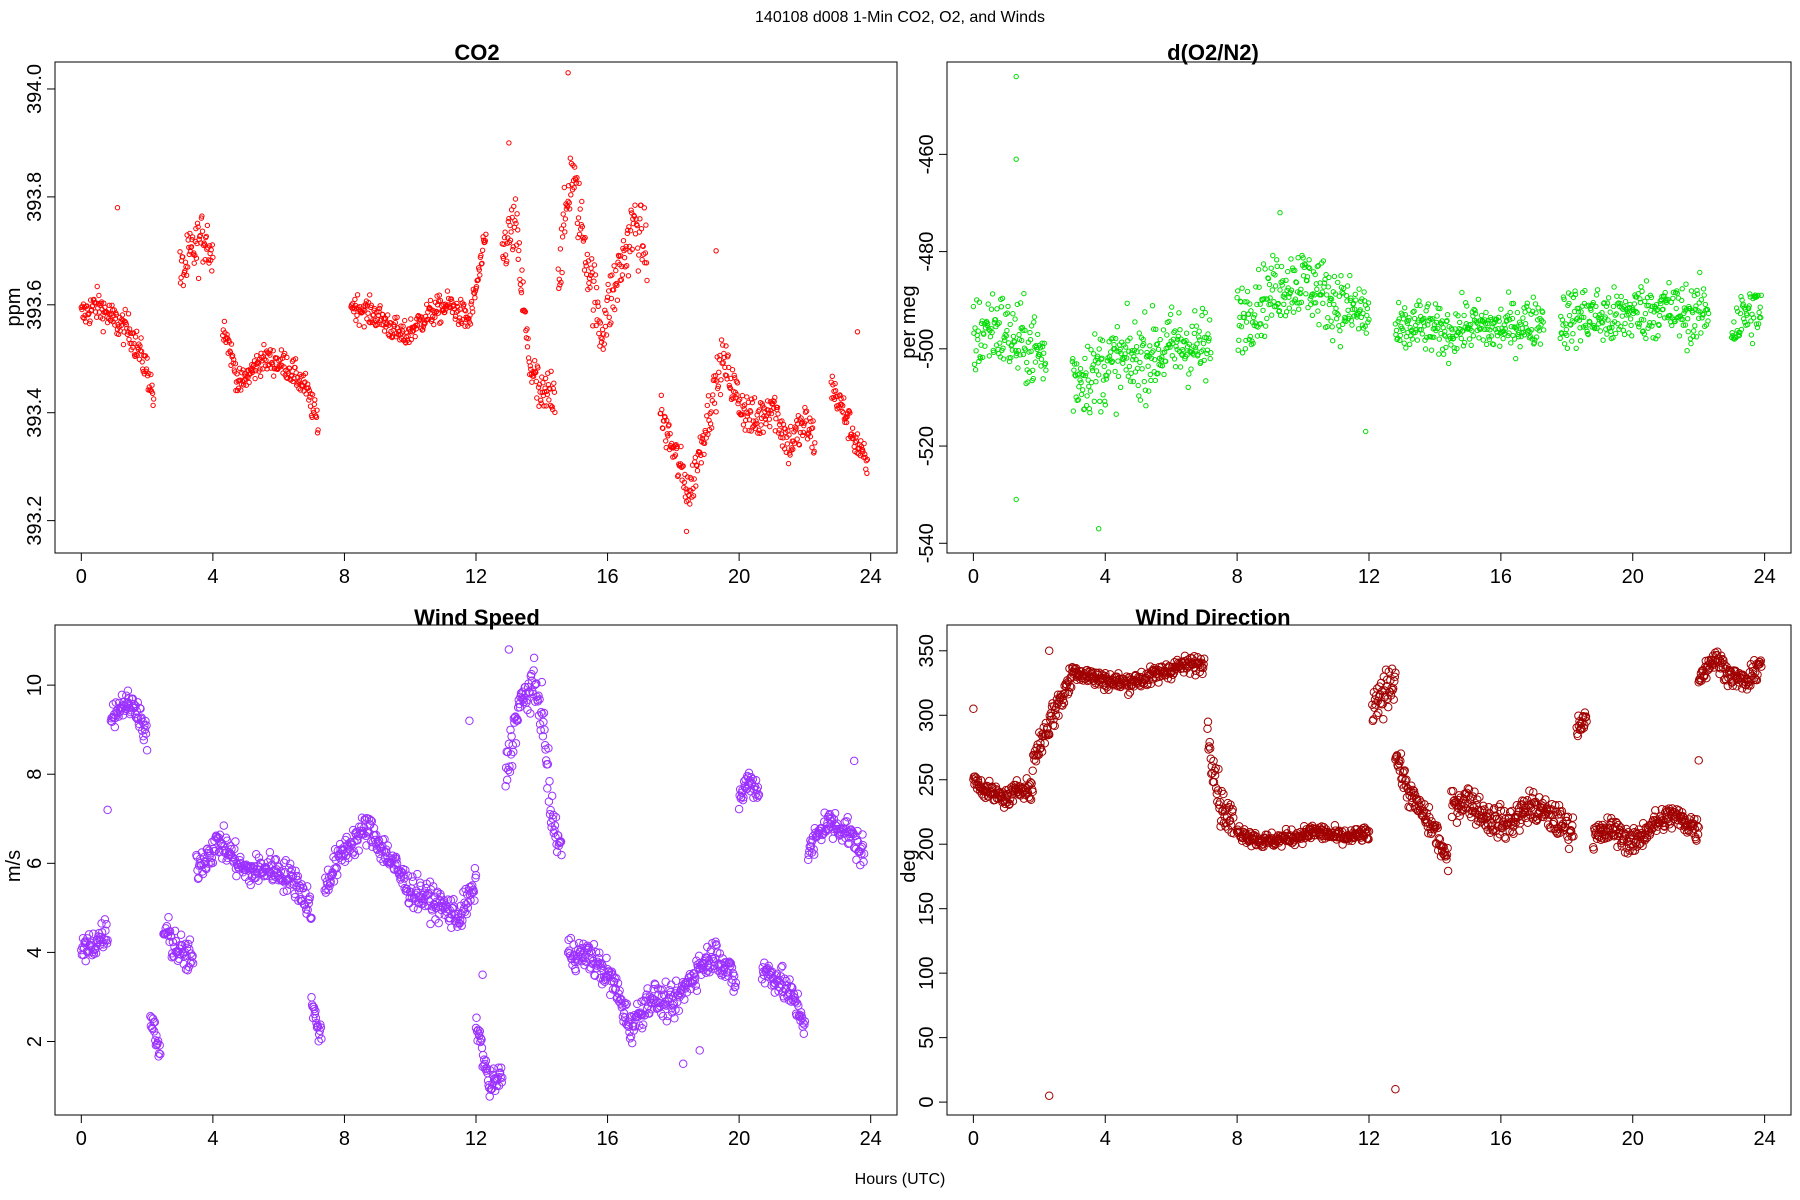 The width and height of the screenshot is (1800, 1200). Describe the element at coordinates (927, 154) in the screenshot. I see `o2-y-tick-label: -460` at that location.